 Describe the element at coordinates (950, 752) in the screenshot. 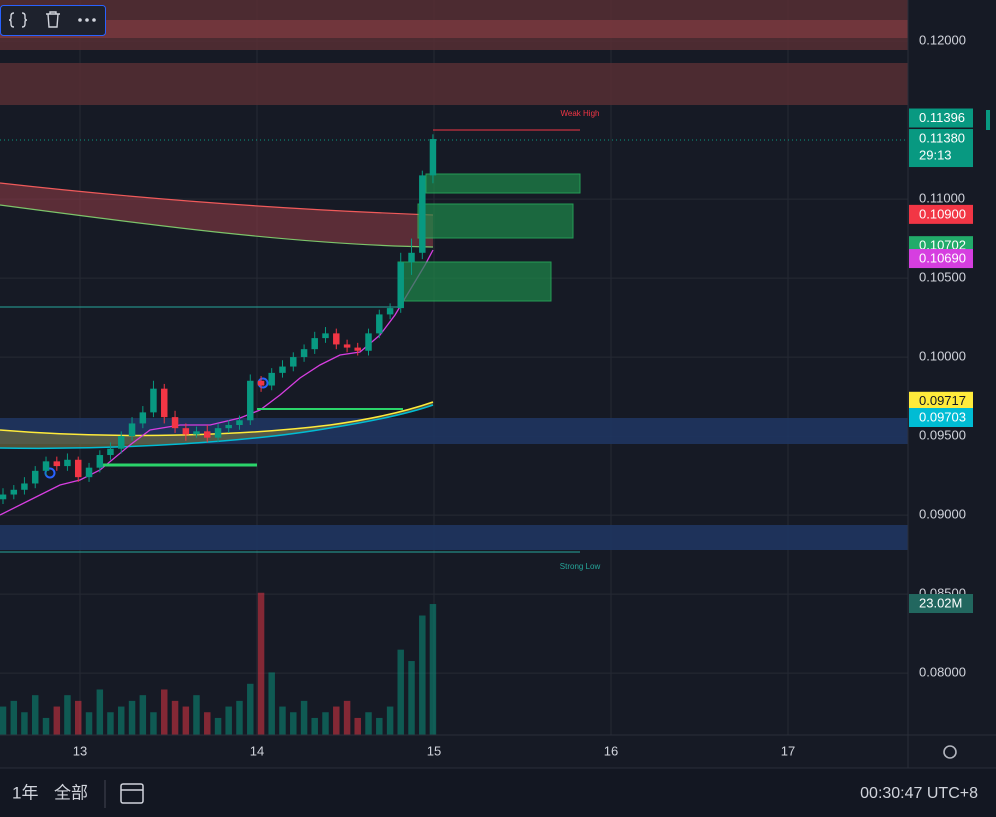

I see `settings-icon` at that location.